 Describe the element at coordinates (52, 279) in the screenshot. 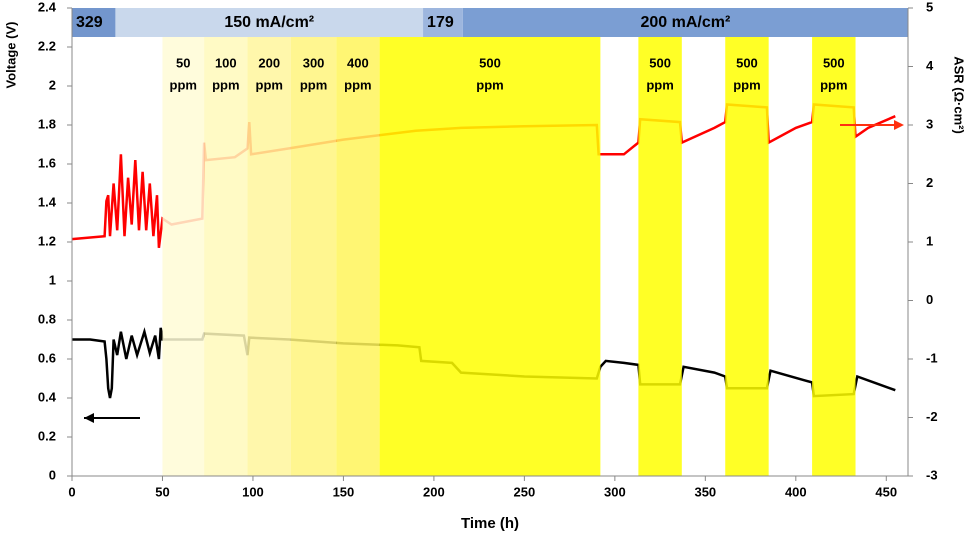

I see `y-tick-label: 1` at that location.